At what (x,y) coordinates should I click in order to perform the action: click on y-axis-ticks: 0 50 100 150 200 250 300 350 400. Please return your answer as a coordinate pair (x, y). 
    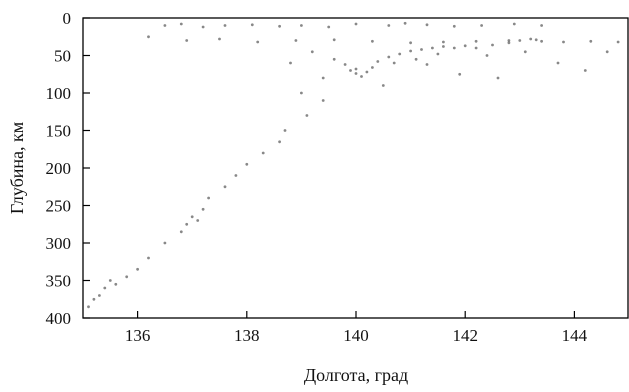
    Looking at the image, I should click on (68, 168).